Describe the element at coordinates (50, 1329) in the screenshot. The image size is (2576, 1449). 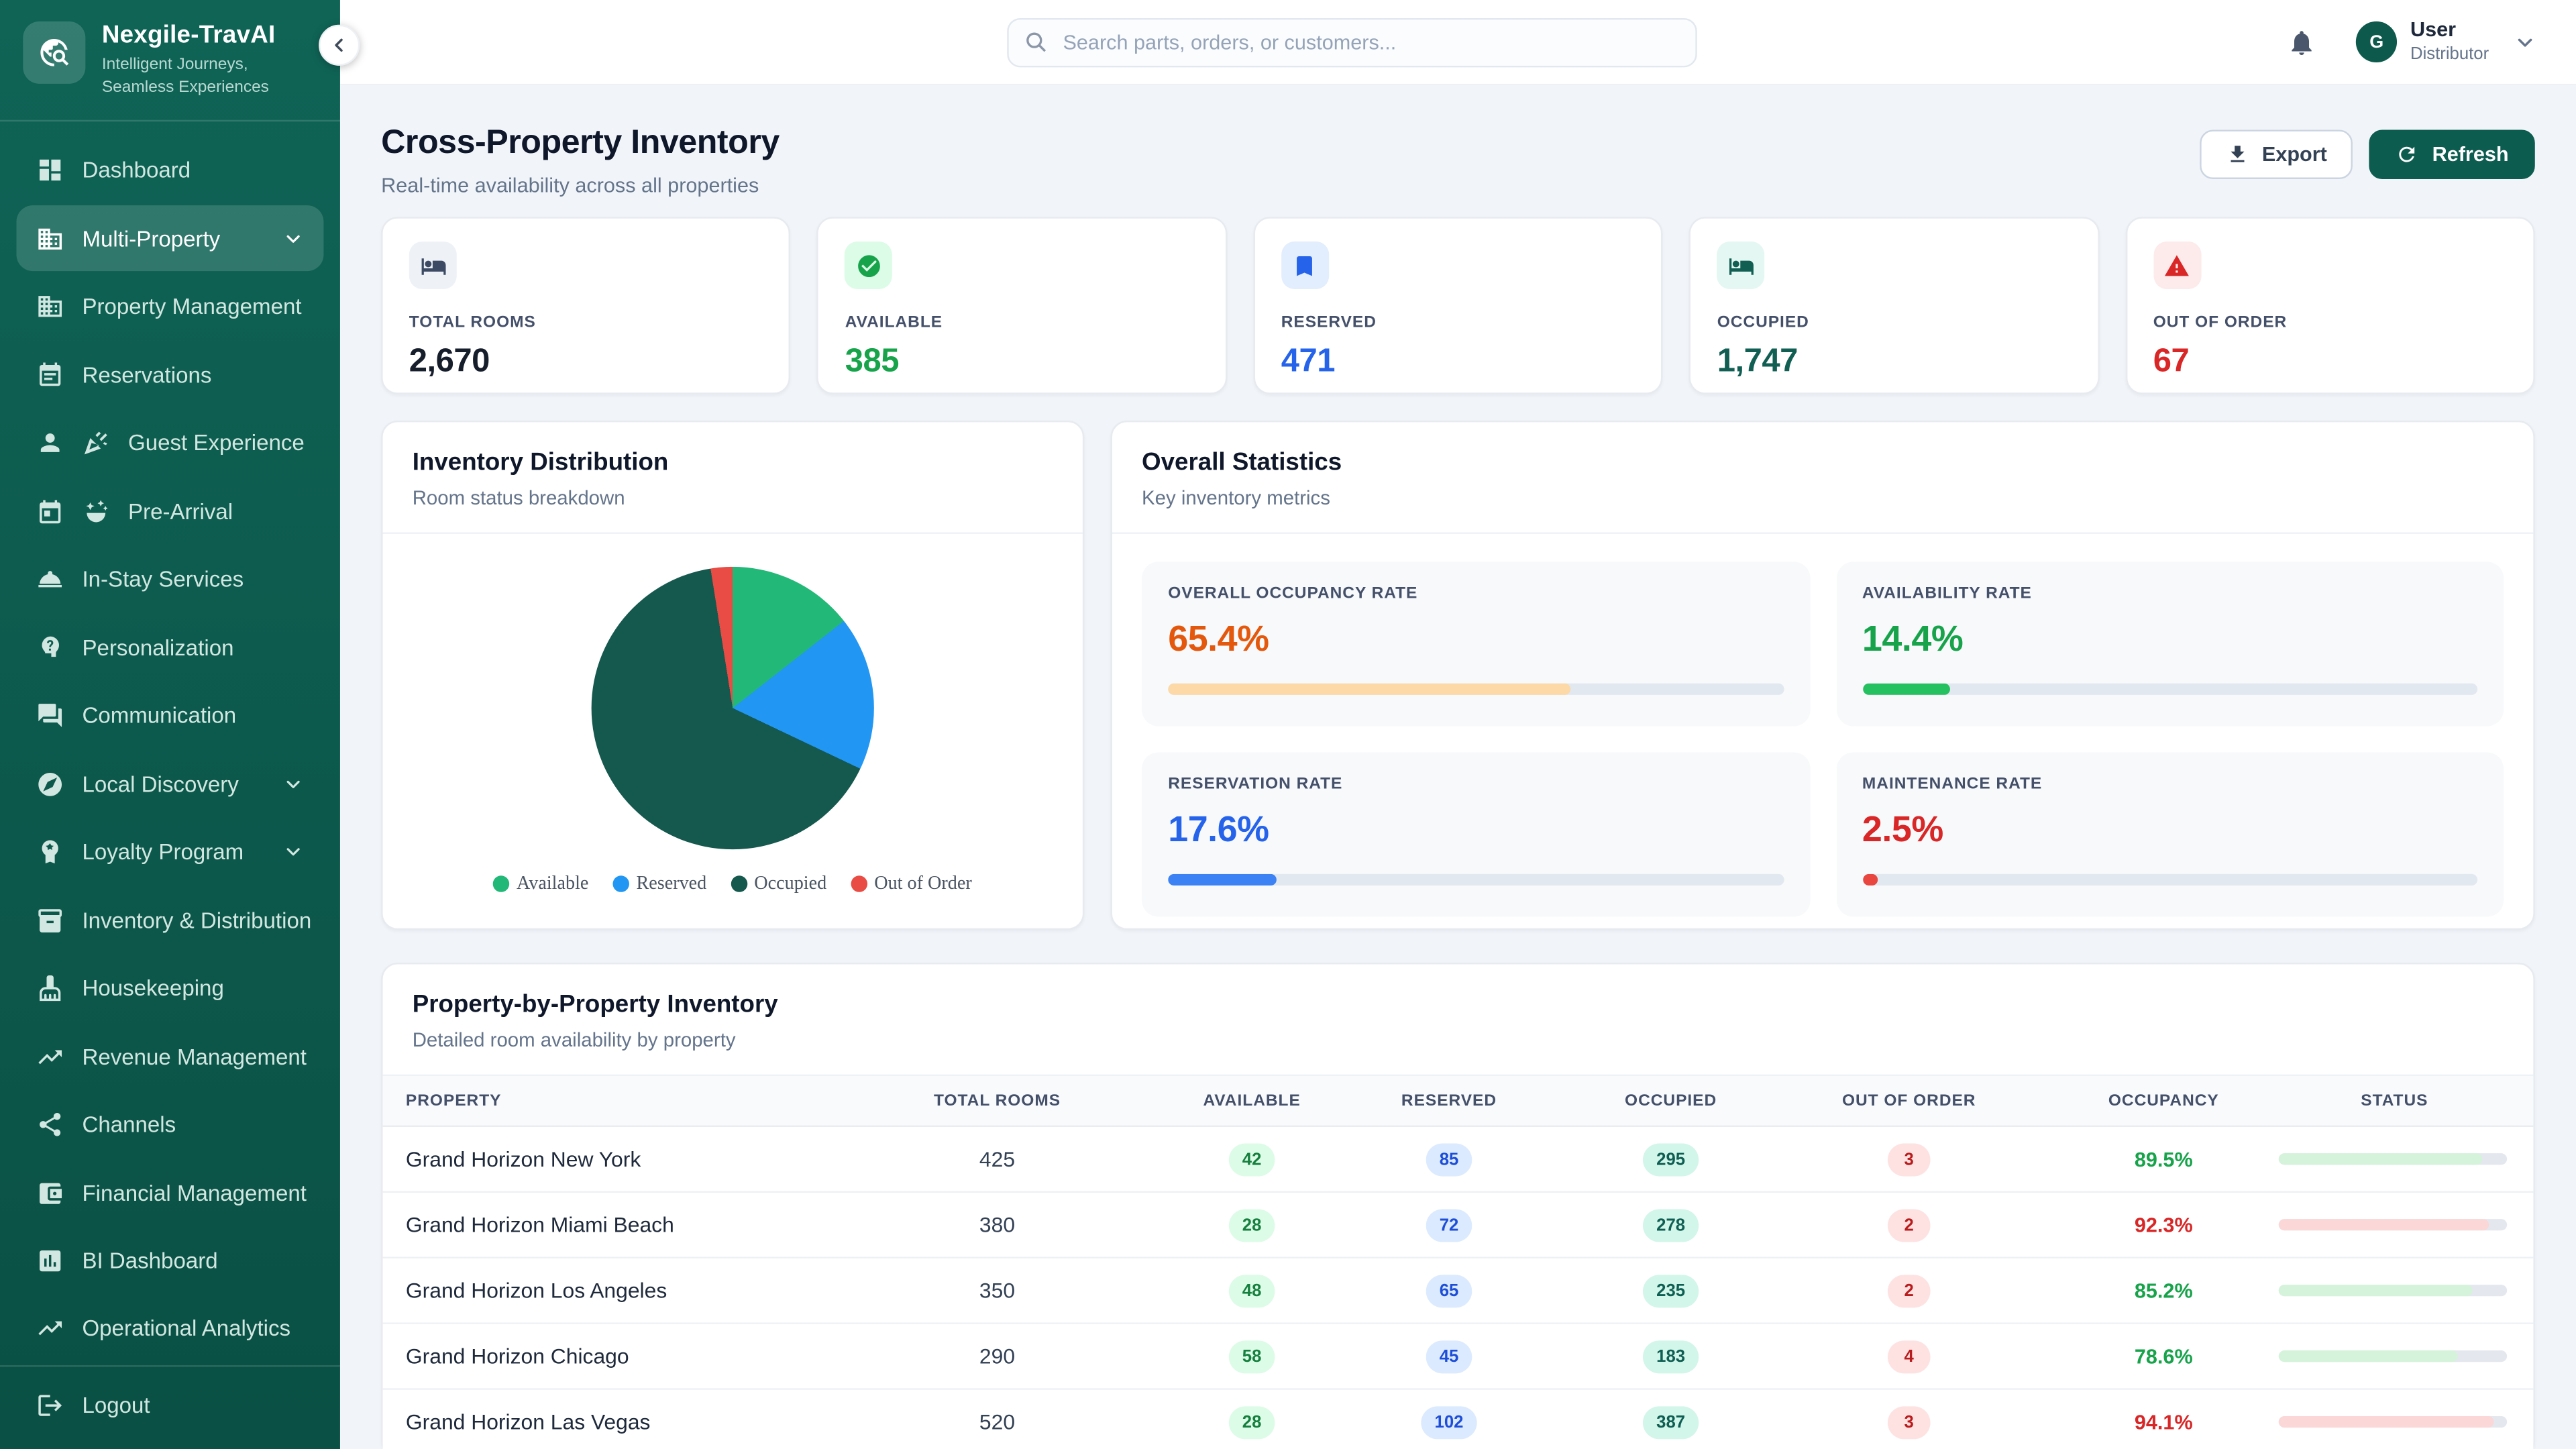
I see `trending-up-icon` at that location.